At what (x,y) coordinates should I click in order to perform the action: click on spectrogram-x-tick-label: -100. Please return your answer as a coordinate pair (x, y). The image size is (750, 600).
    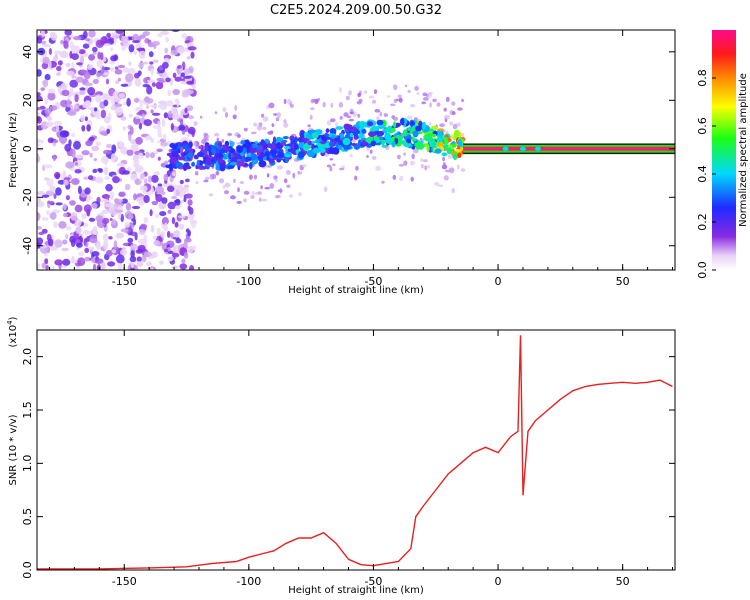
    Looking at the image, I should click on (248, 281).